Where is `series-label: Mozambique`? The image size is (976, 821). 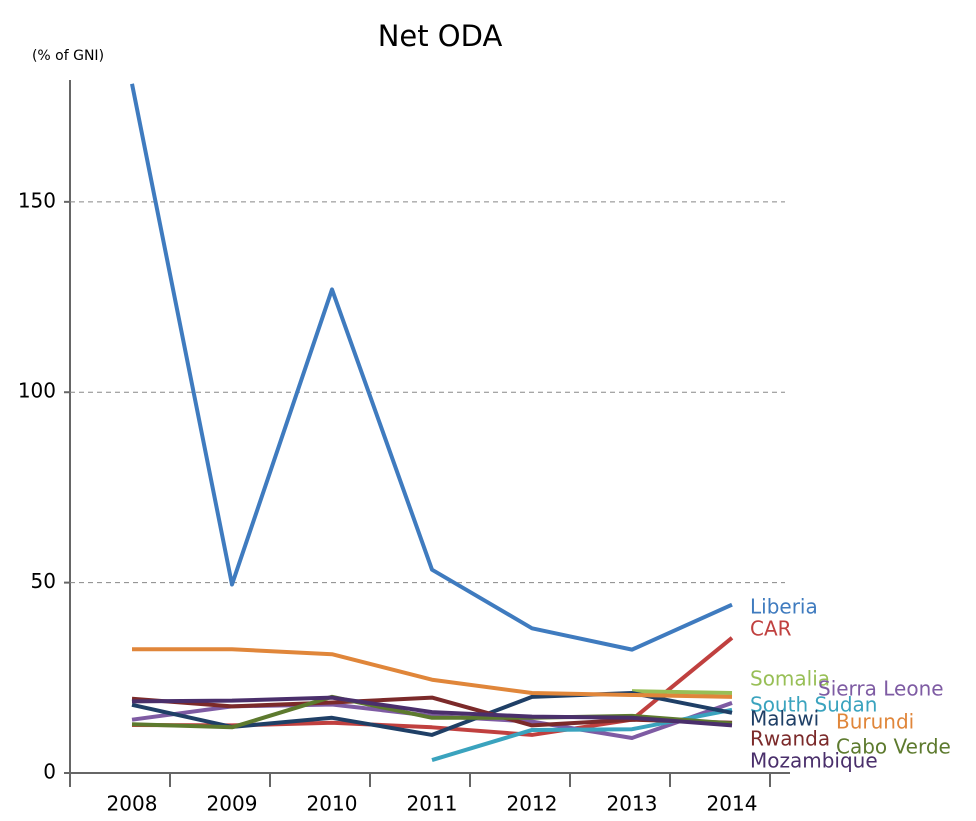 series-label: Mozambique is located at coordinates (814, 761).